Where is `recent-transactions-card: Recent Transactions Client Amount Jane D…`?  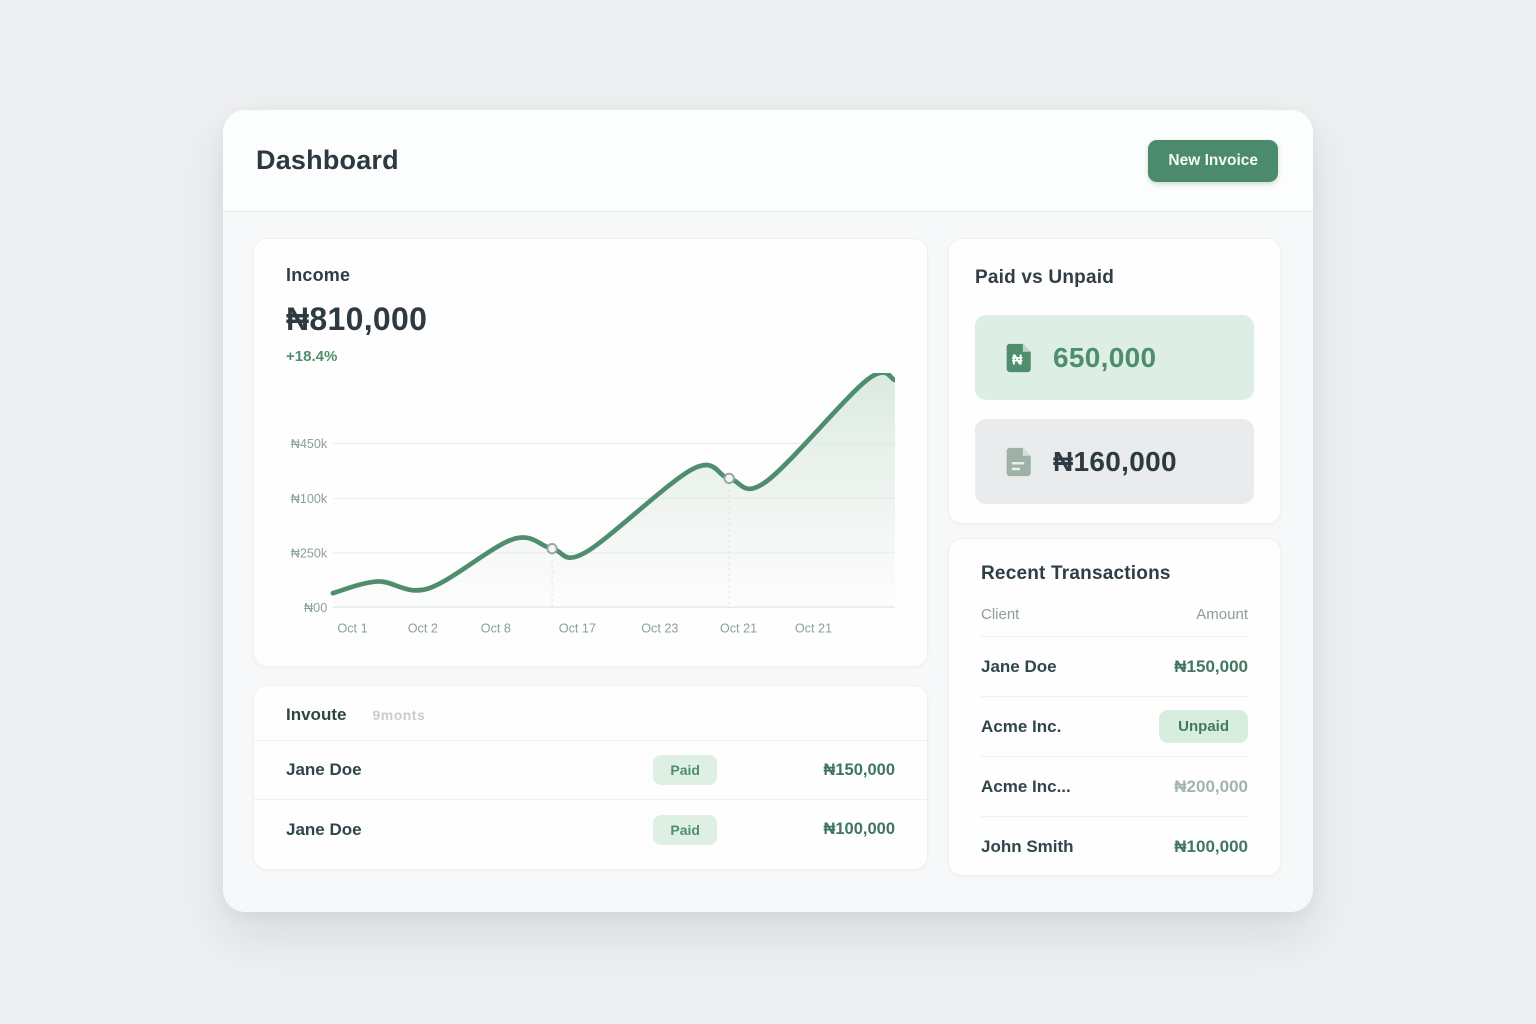 recent-transactions-card: Recent Transactions Client Amount Jane D… is located at coordinates (1114, 707).